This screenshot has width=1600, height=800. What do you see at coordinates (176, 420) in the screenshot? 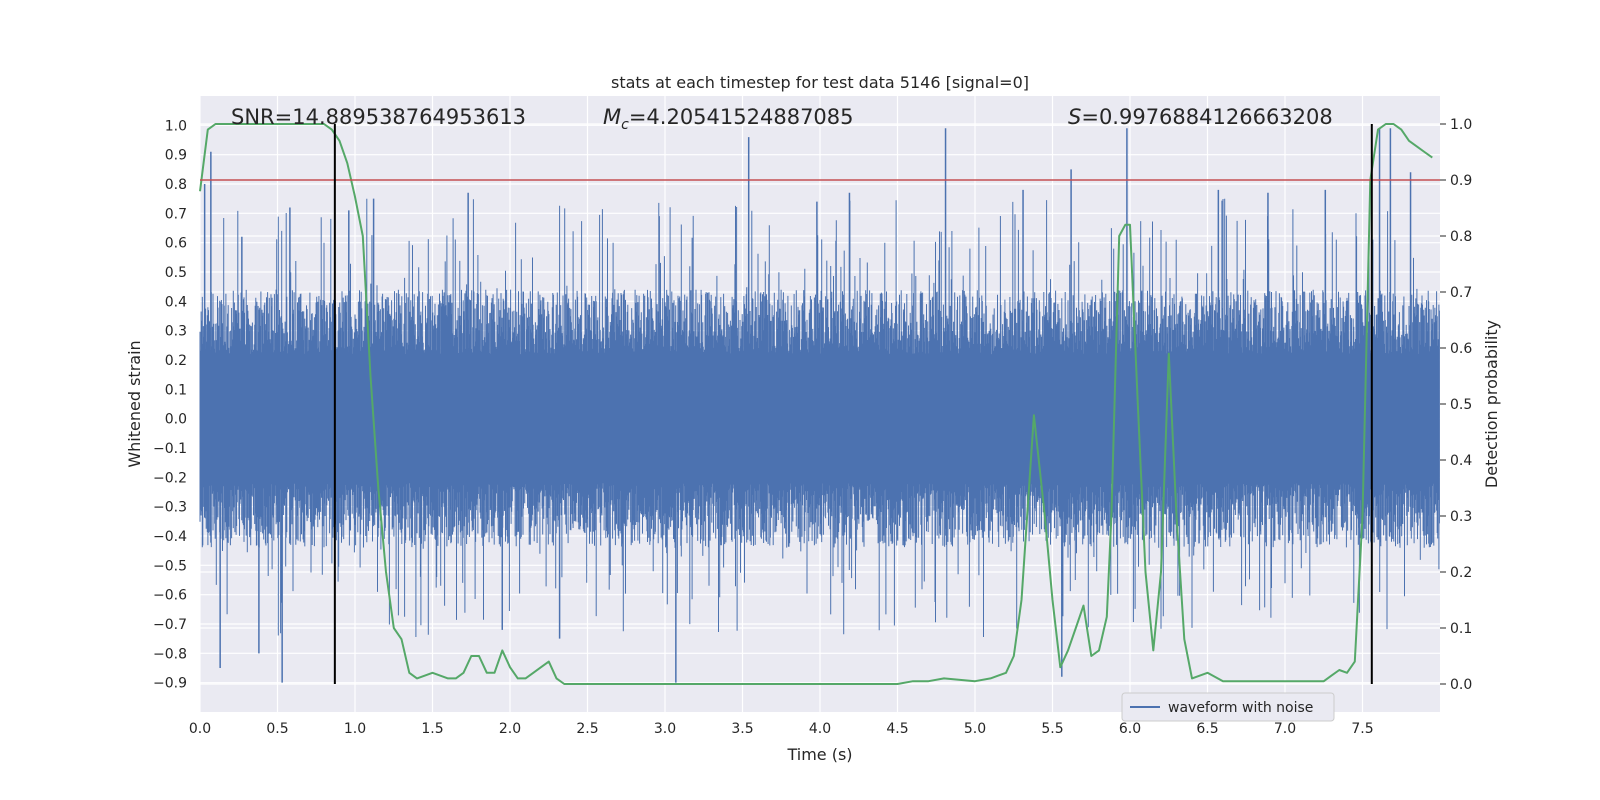
I see `y-tick-label: 0.0` at bounding box center [176, 420].